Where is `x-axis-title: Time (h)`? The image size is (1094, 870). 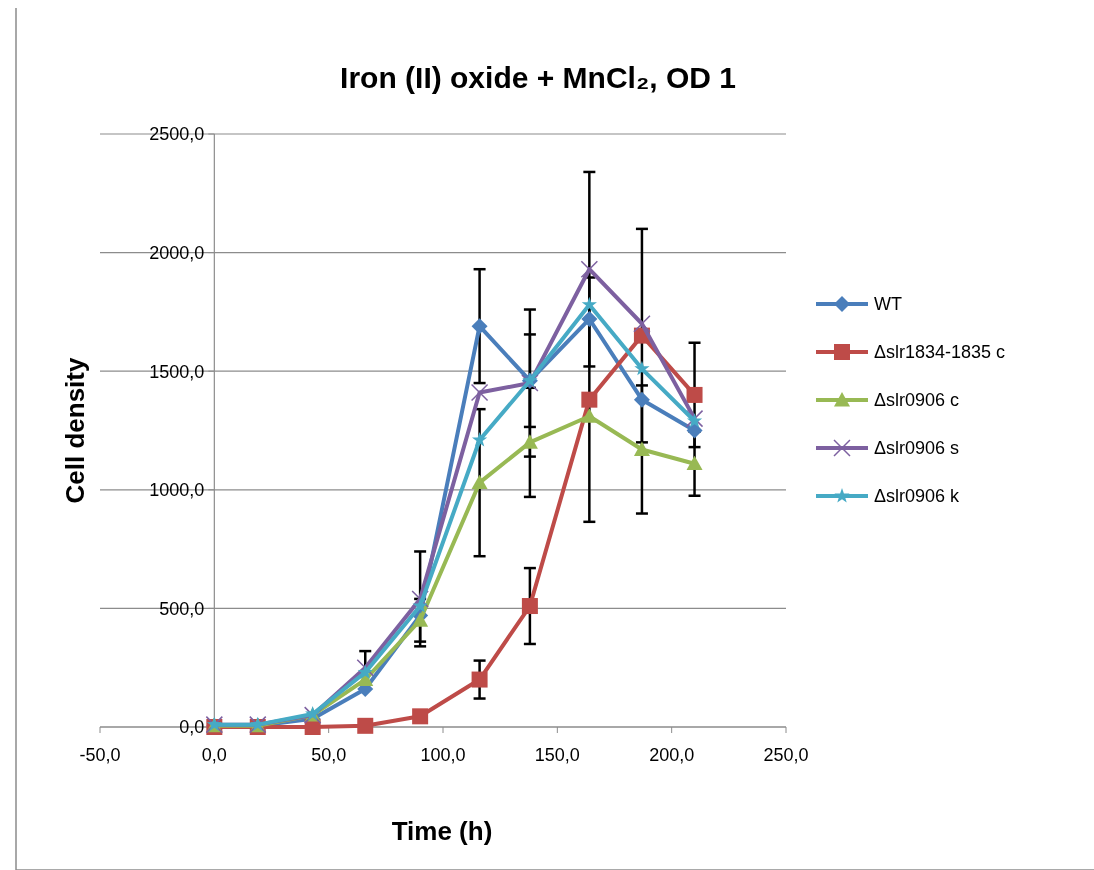 x-axis-title: Time (h) is located at coordinates (442, 831).